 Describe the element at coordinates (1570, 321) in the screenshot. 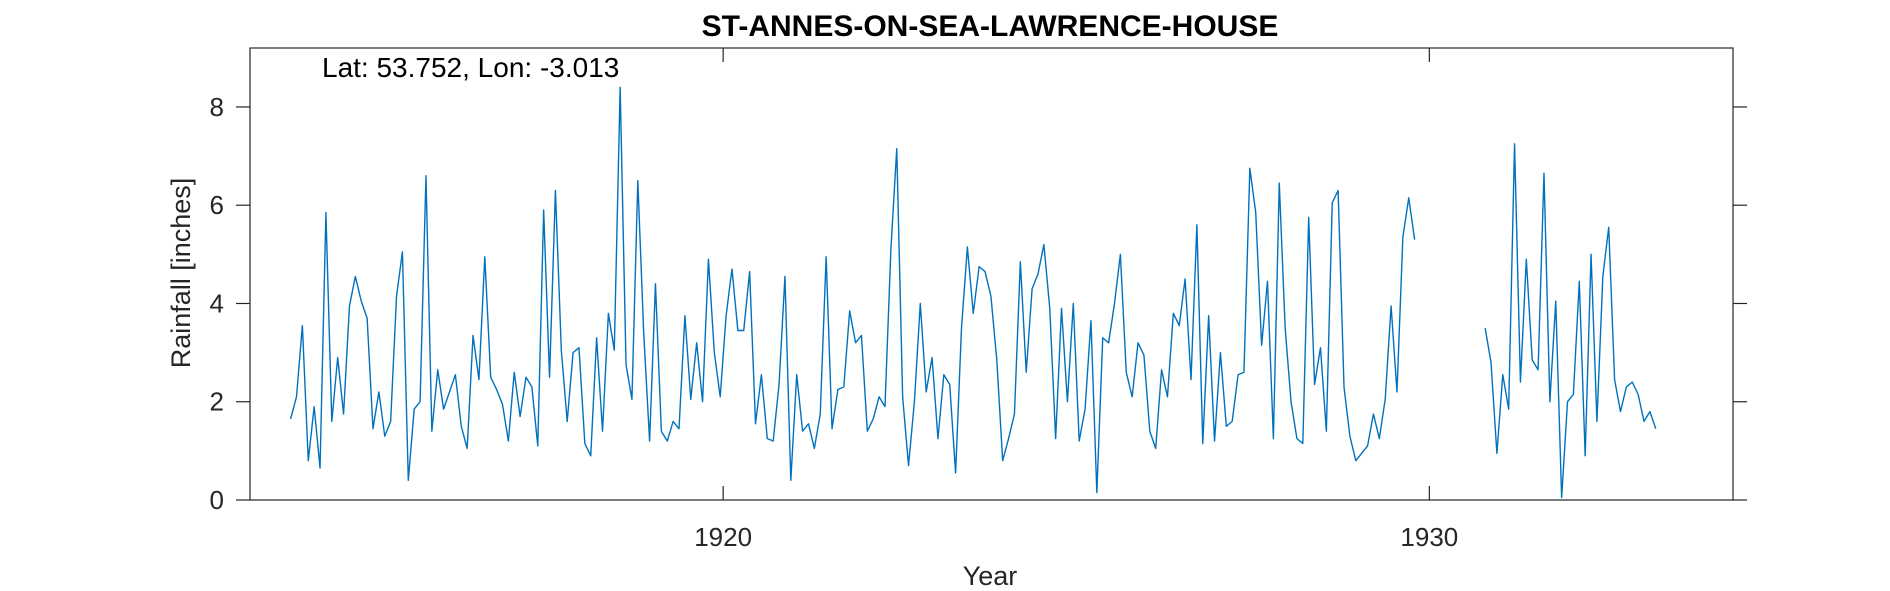

I see `series-line-segment` at that location.